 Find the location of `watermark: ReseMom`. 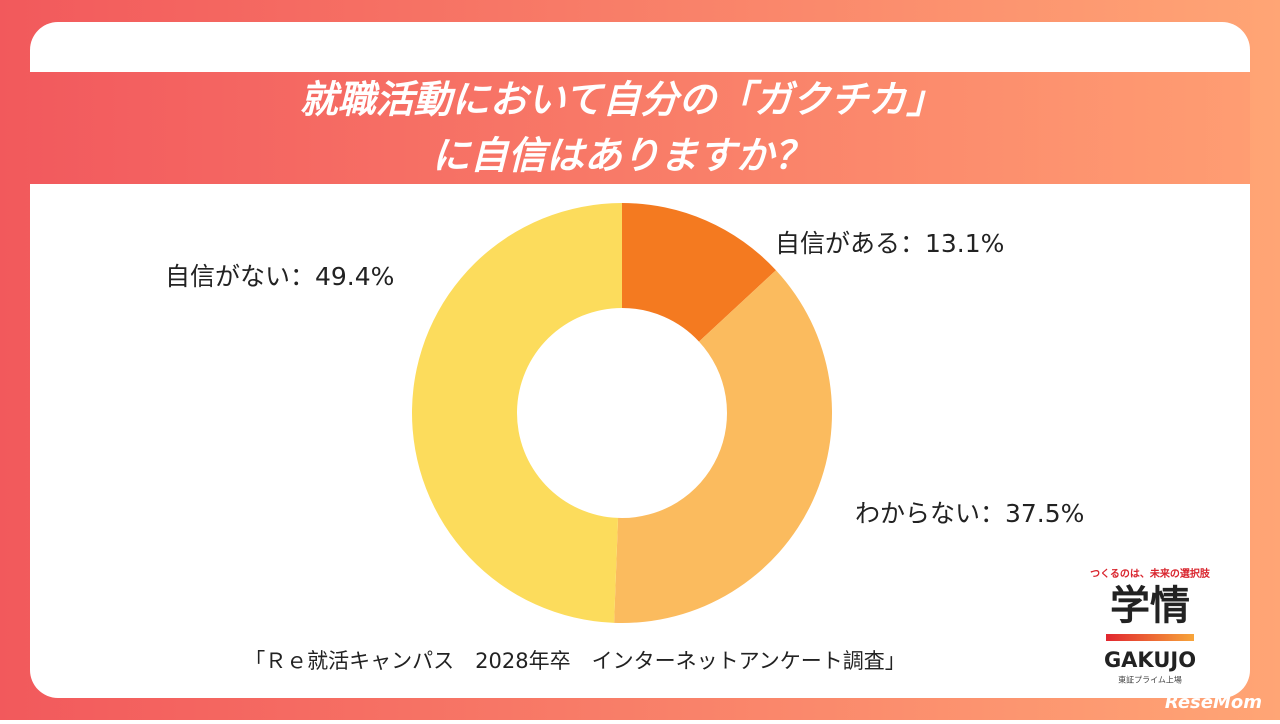

watermark: ReseMom is located at coordinates (1213, 702).